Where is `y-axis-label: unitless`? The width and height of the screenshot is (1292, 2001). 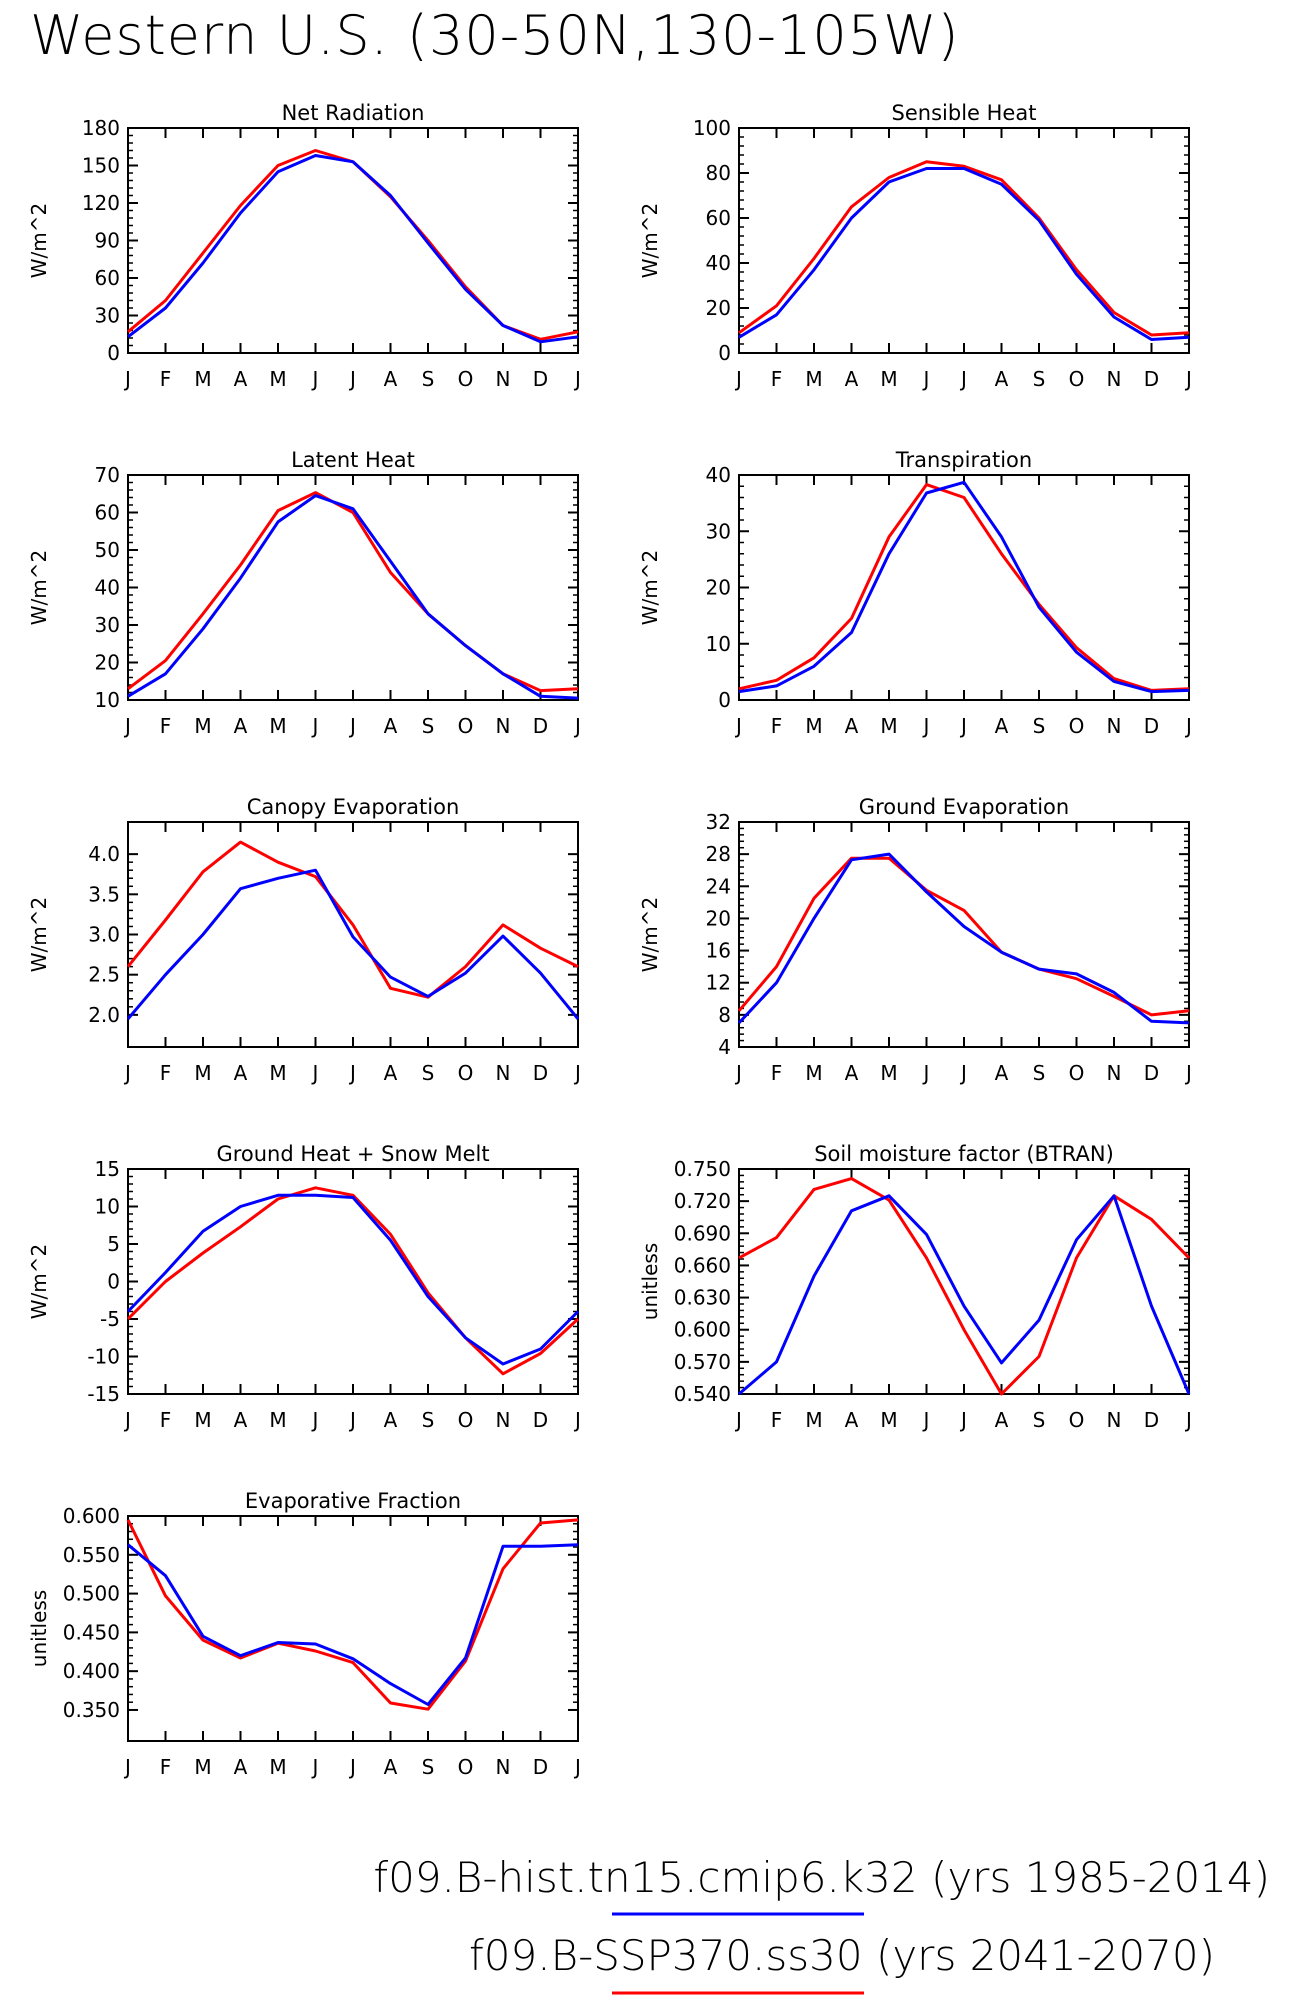
y-axis-label: unitless is located at coordinates (650, 1281).